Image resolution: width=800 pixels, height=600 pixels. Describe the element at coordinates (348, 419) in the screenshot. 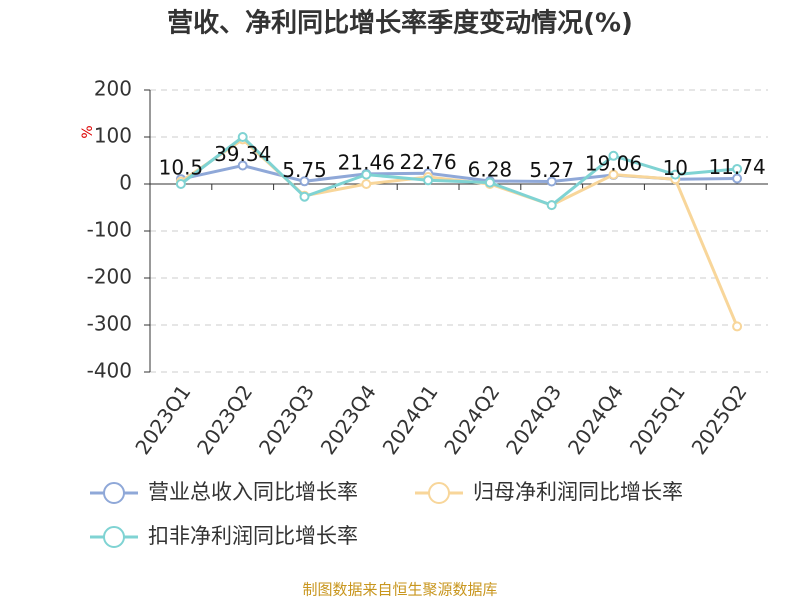

I see `x-tick-label: 2023Q4` at that location.